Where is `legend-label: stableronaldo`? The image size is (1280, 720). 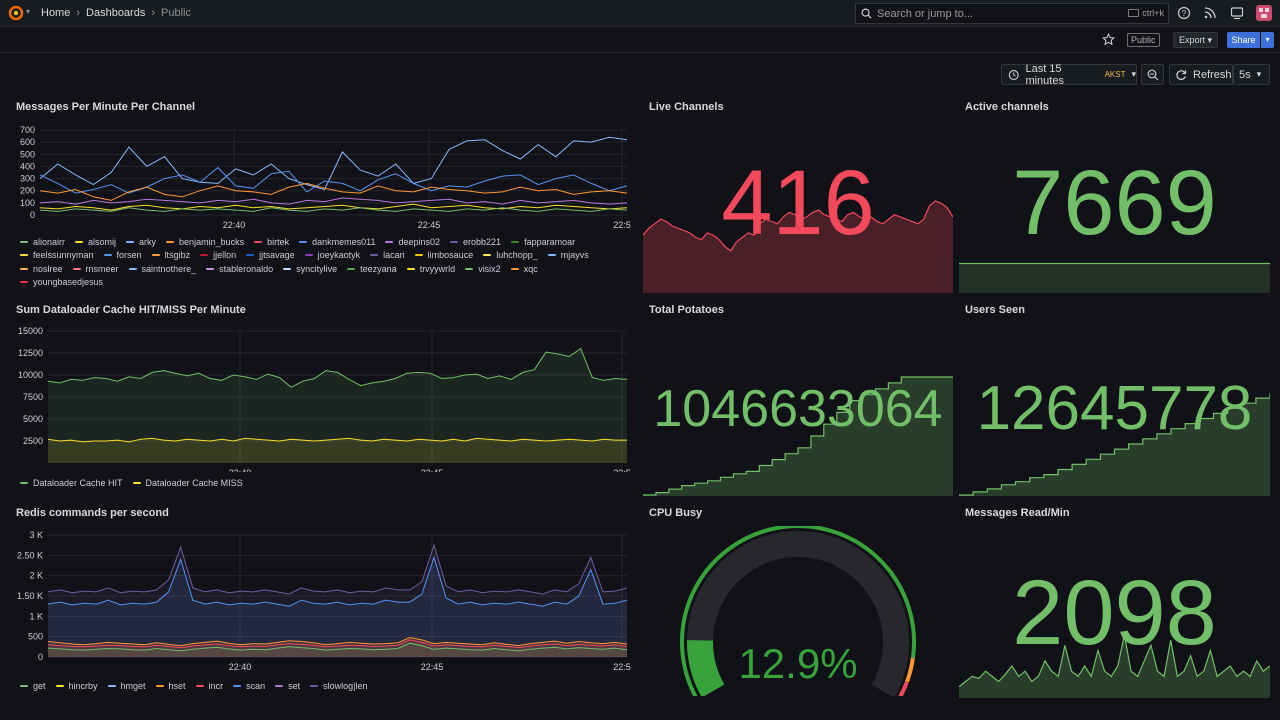 legend-label: stableronaldo is located at coordinates (246, 268).